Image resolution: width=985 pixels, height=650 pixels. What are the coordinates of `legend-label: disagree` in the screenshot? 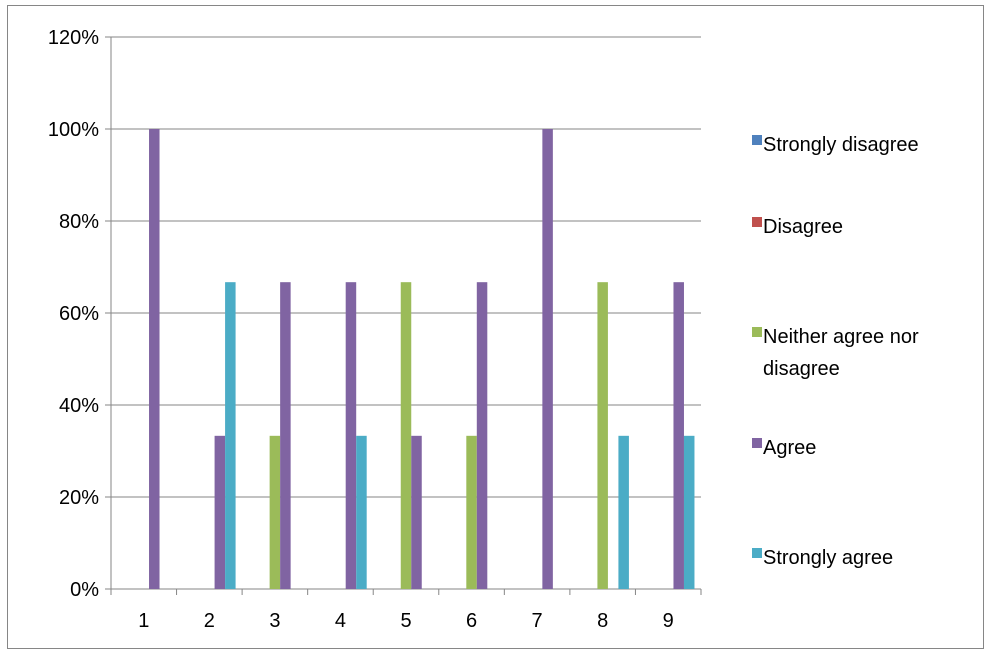 It's located at (801, 369).